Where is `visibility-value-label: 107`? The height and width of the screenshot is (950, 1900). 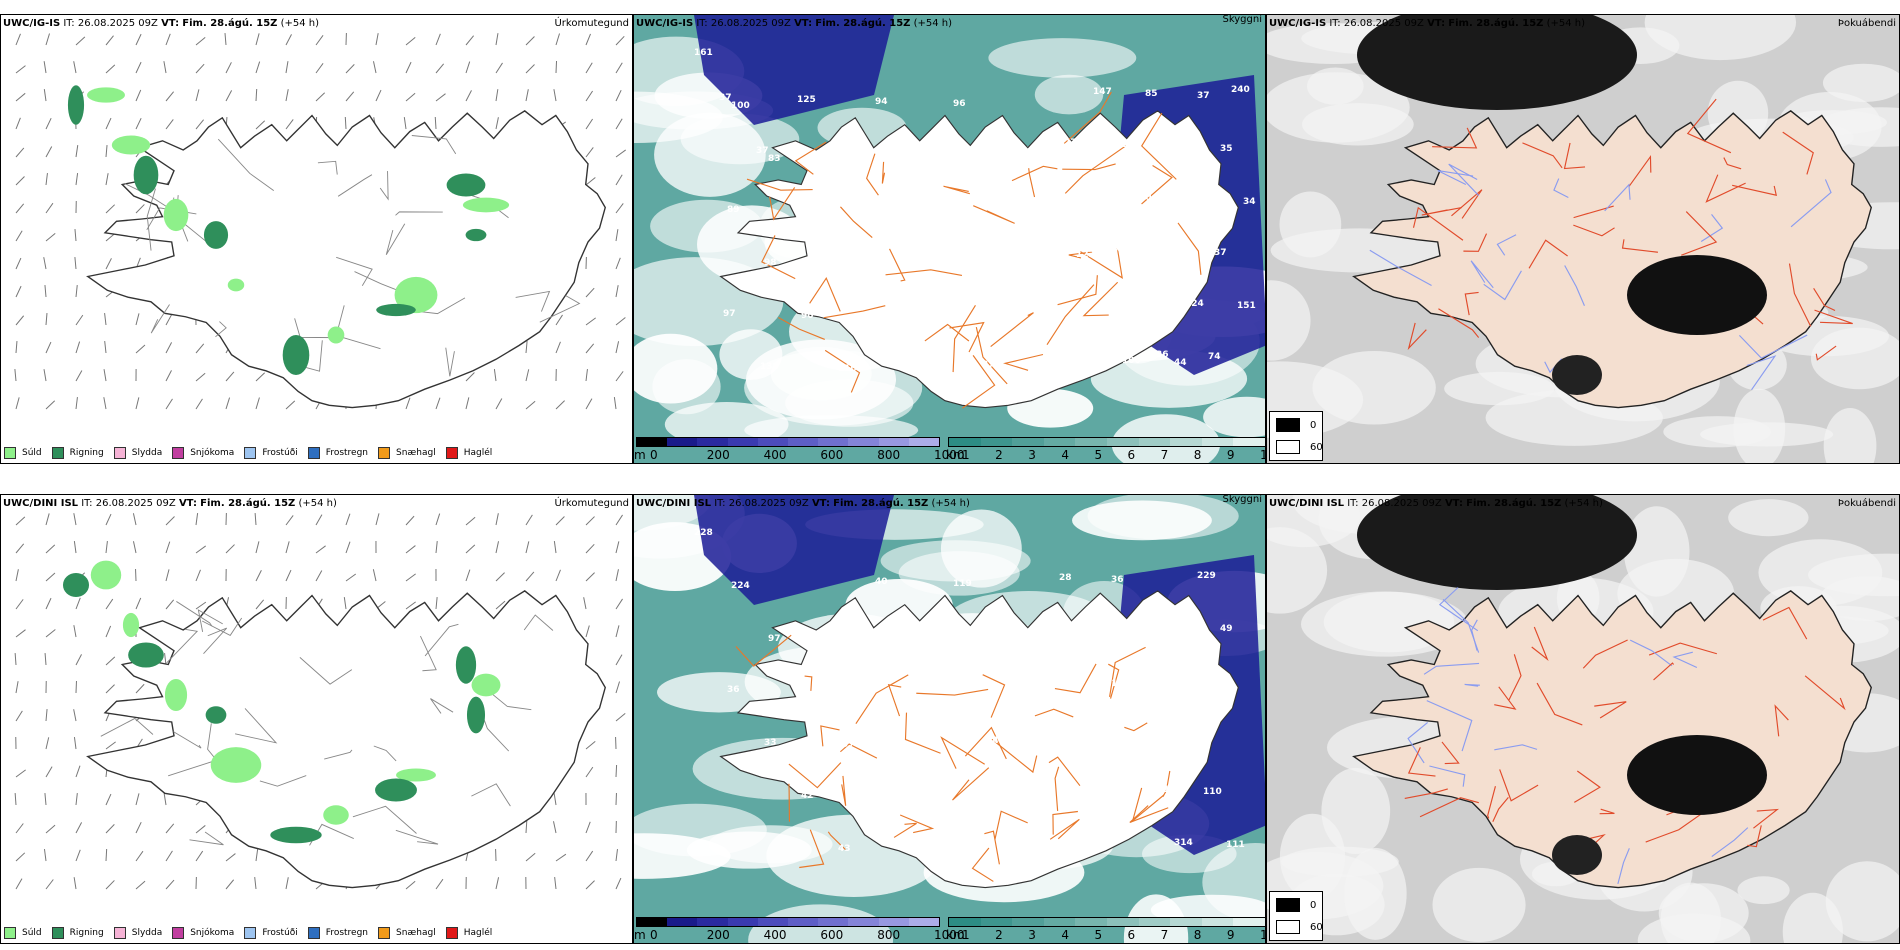
visibility-value-label: 107 is located at coordinates (921, 155).